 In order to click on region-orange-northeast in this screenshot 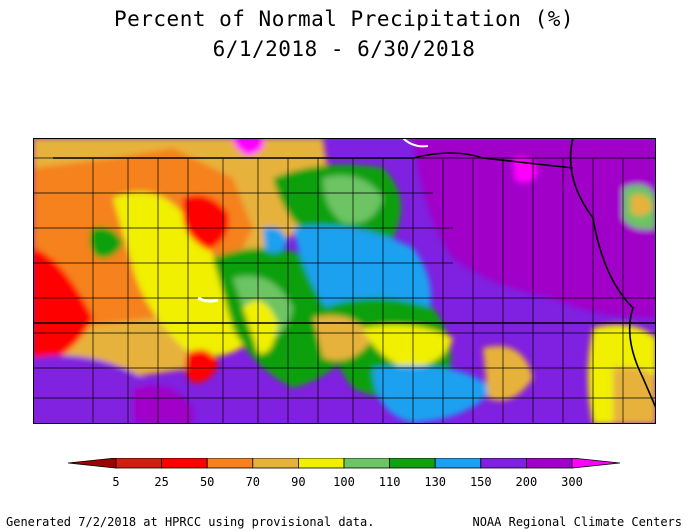, I will do `click(642, 205)`.